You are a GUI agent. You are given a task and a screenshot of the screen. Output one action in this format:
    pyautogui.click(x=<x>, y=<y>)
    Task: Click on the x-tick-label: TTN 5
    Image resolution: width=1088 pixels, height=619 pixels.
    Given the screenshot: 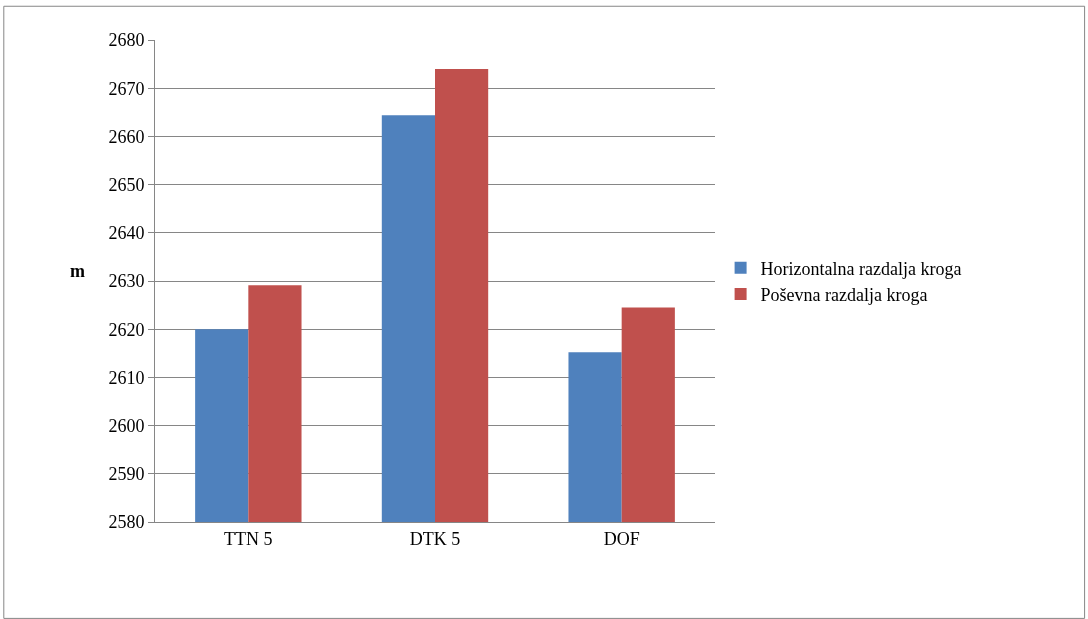 What is the action you would take?
    pyautogui.click(x=248, y=538)
    